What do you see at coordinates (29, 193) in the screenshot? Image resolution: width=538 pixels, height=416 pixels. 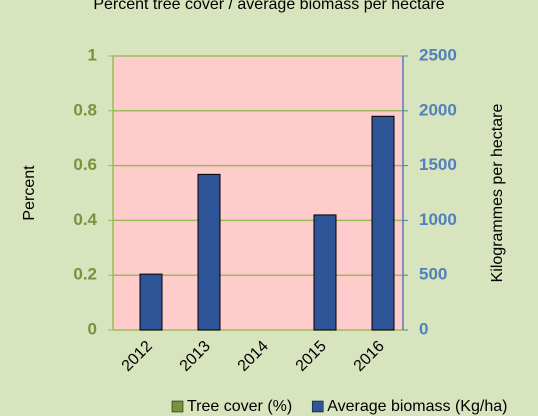 I see `y-axis-label: Percent` at bounding box center [29, 193].